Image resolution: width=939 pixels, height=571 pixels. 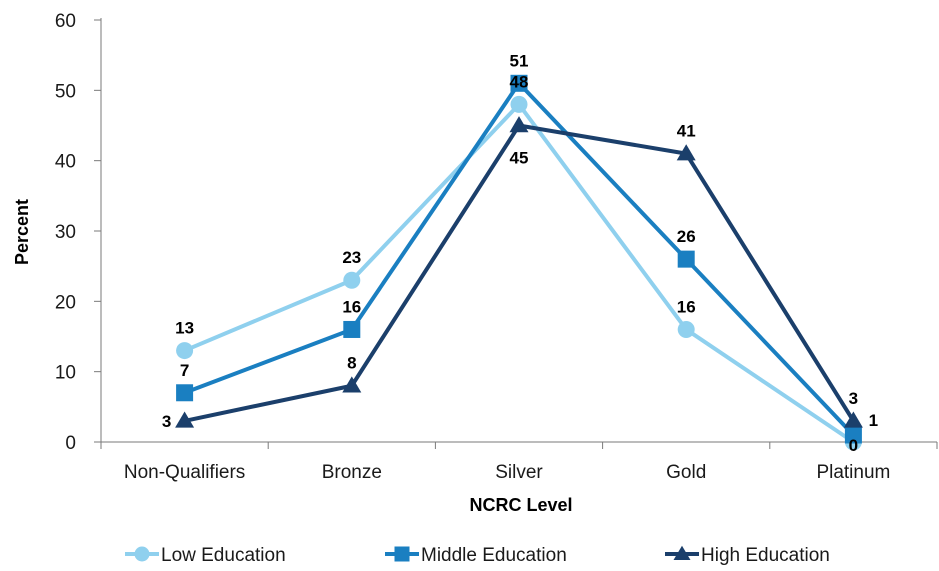 What do you see at coordinates (686, 472) in the screenshot?
I see `x-tick-label: Gold` at bounding box center [686, 472].